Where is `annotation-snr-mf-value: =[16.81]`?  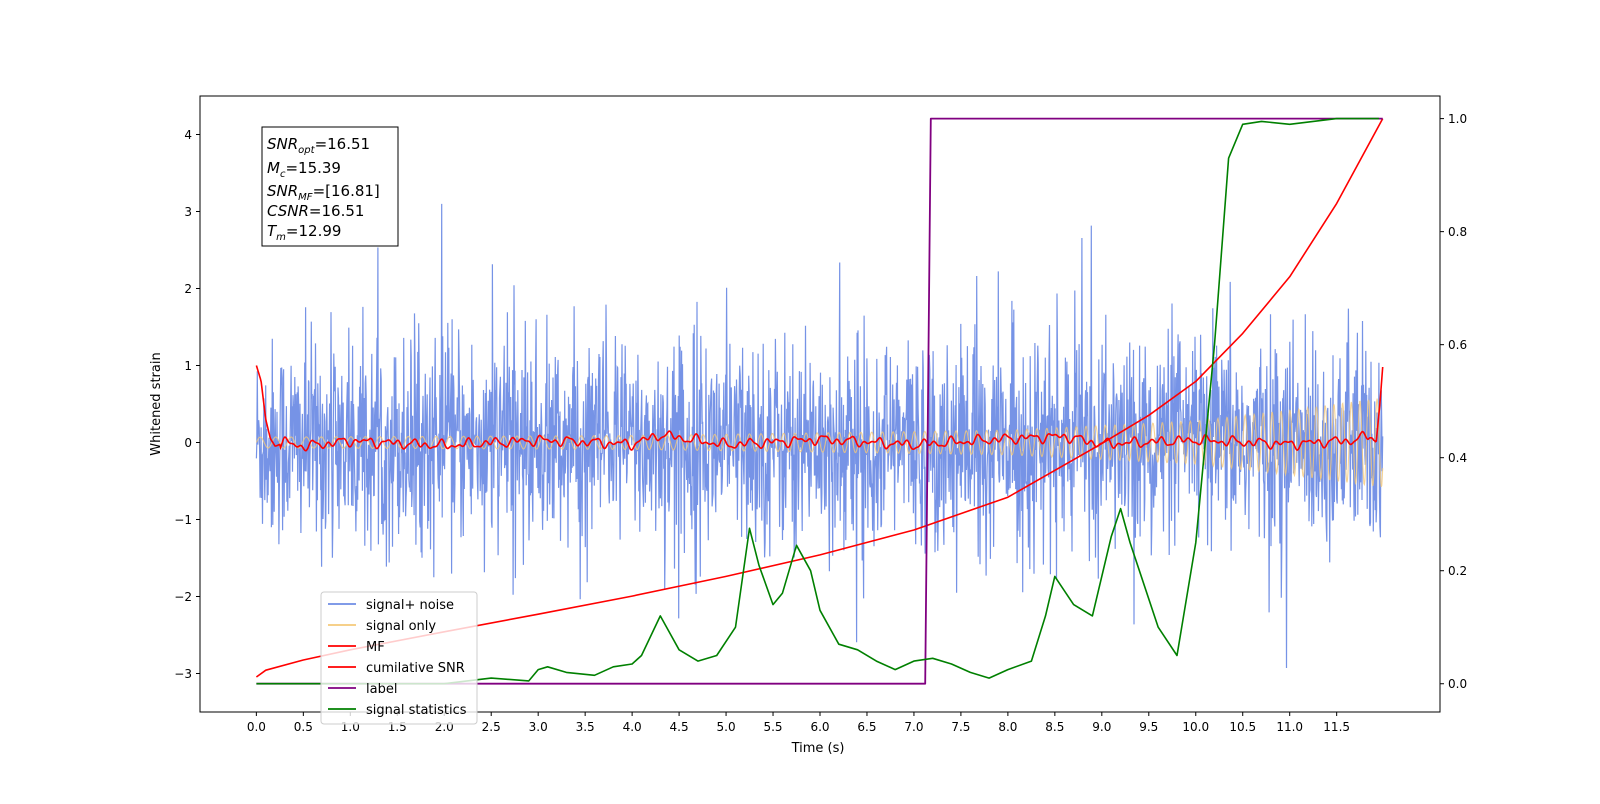
annotation-snr-mf-value: =[16.81] is located at coordinates (346, 191).